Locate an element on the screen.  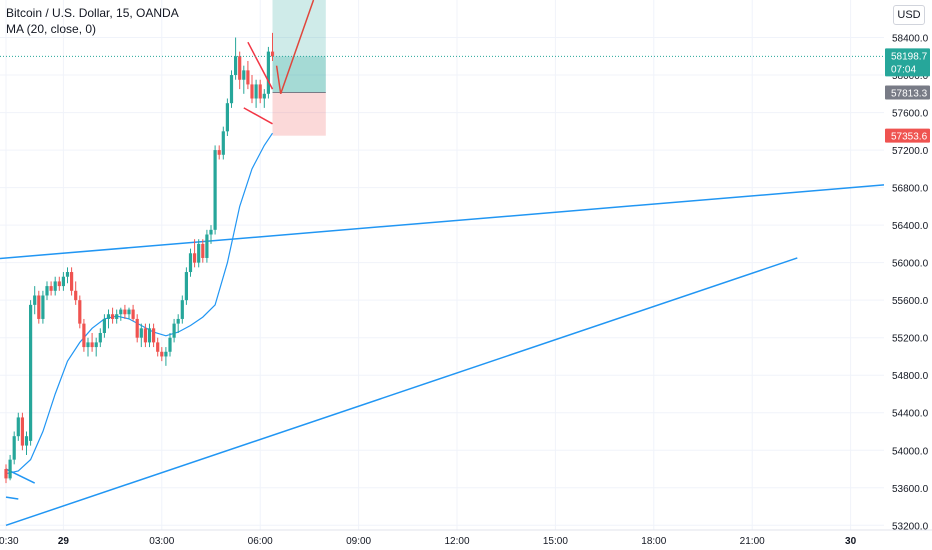
price-tick-label: 58000.0 is located at coordinates (910, 76).